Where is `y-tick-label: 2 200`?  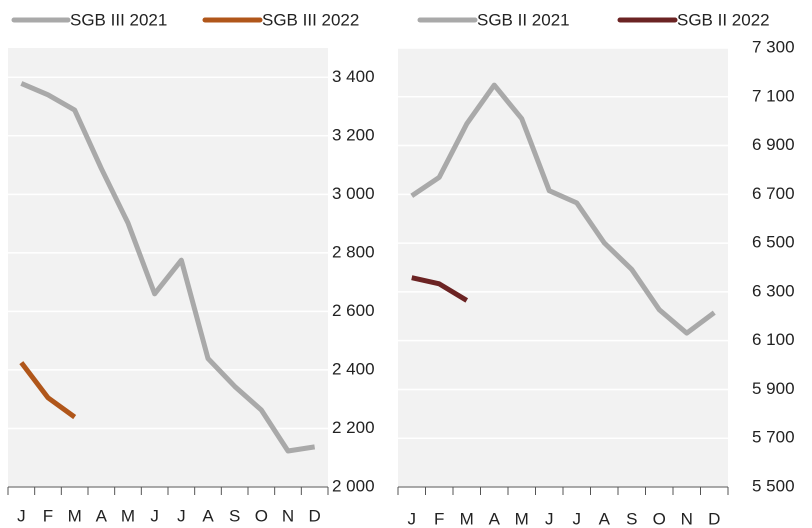
y-tick-label: 2 200 is located at coordinates (353, 427).